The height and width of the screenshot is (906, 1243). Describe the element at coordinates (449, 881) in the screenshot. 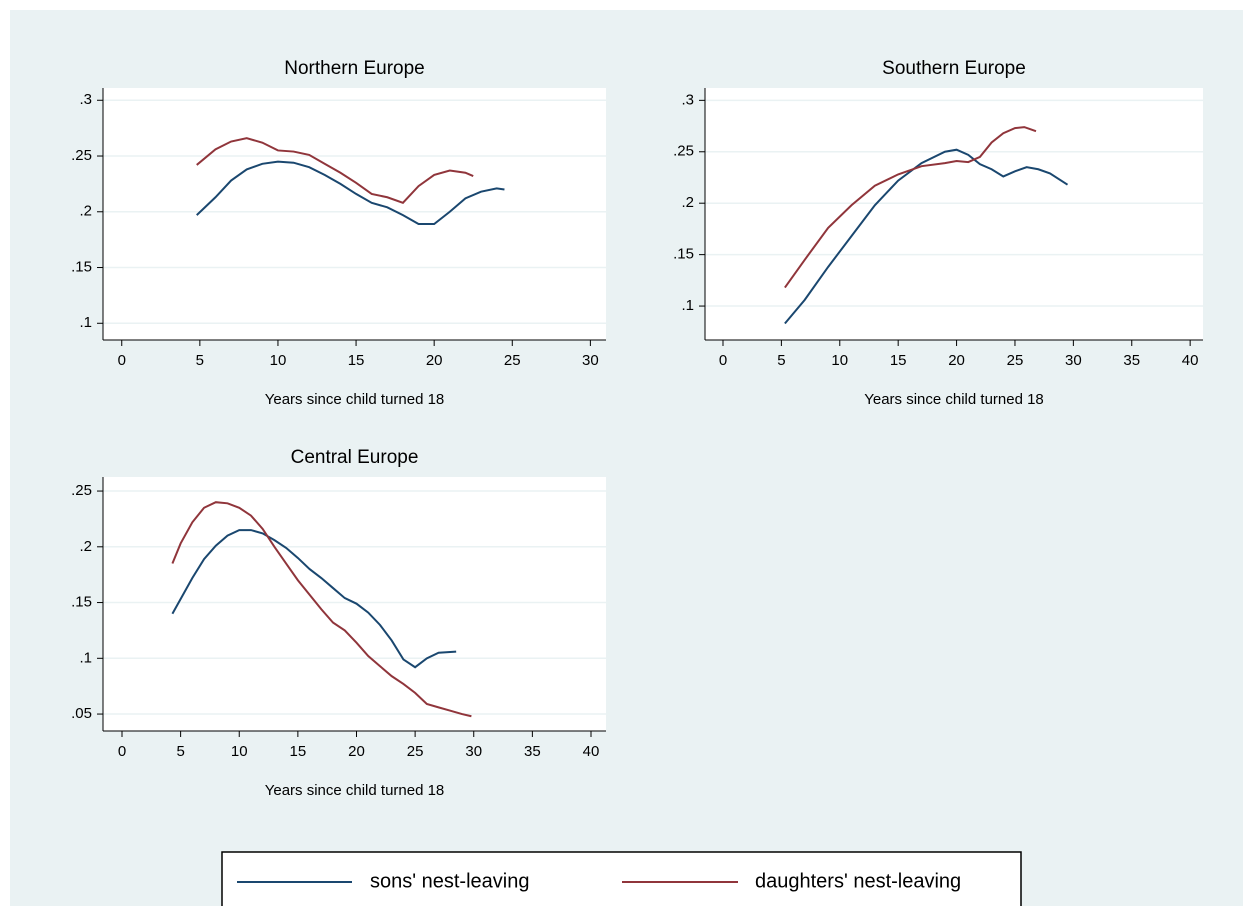

I see `legend-label: sons' nest-leaving` at that location.